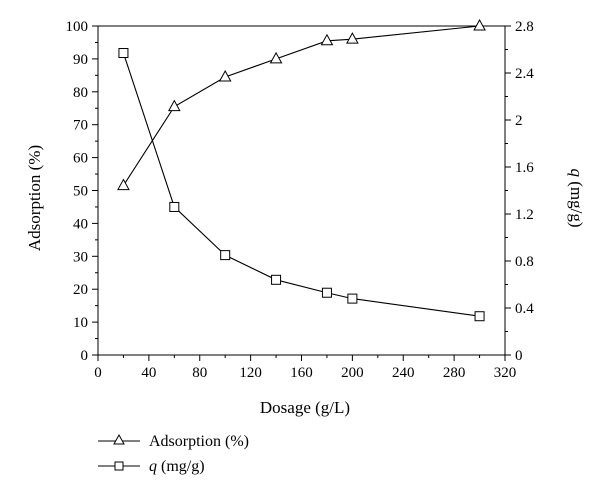 The width and height of the screenshot is (600, 498). What do you see at coordinates (524, 168) in the screenshot?
I see `y-right-tick-label: 1.6` at bounding box center [524, 168].